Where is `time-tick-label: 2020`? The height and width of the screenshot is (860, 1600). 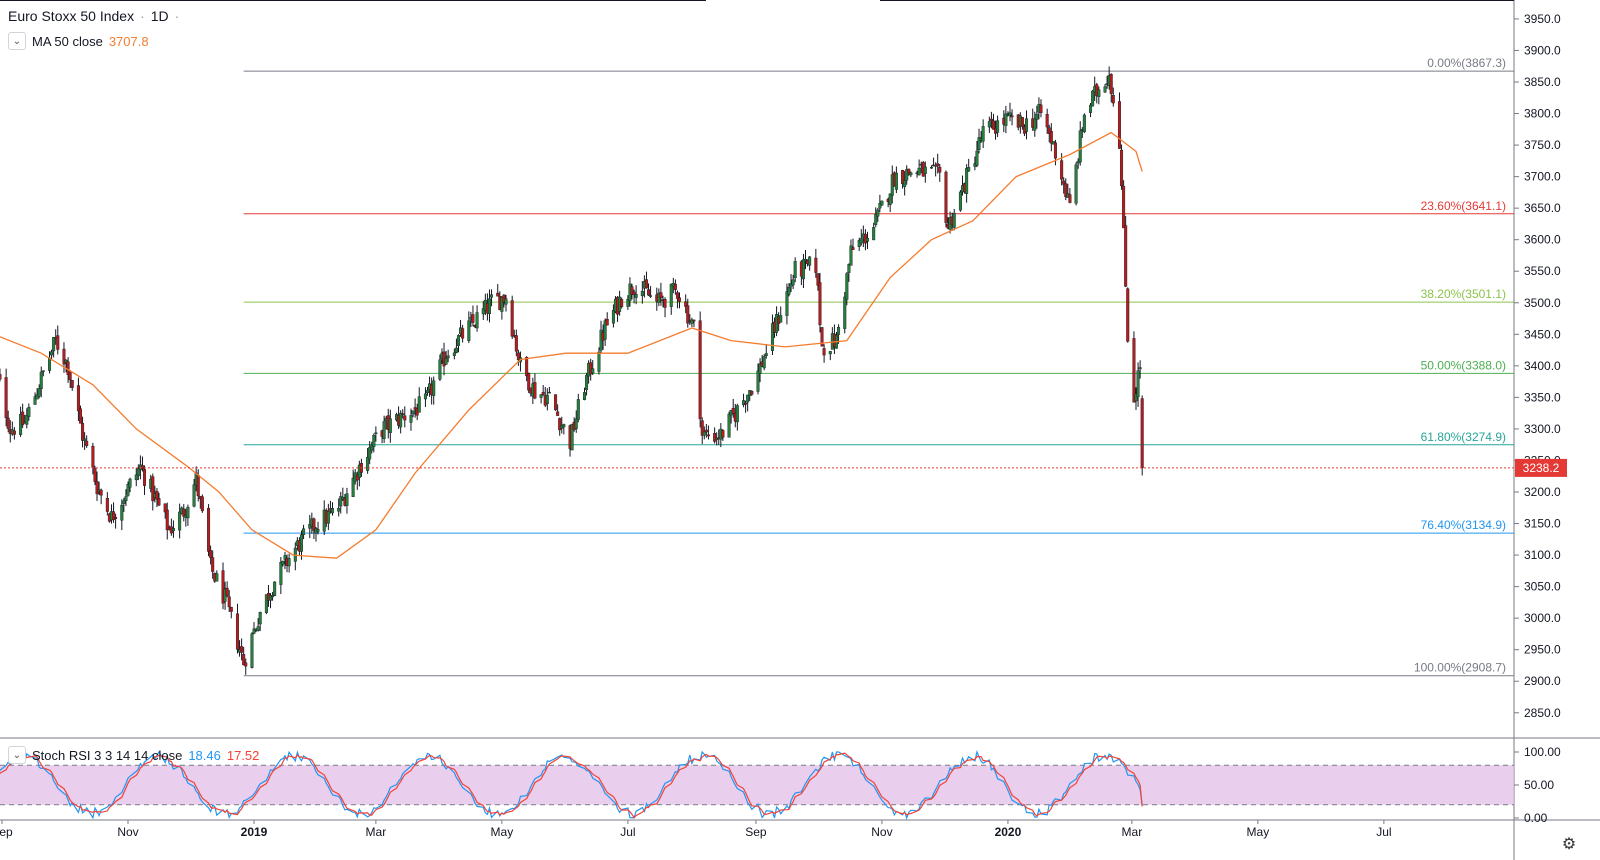 time-tick-label: 2020 is located at coordinates (1008, 832).